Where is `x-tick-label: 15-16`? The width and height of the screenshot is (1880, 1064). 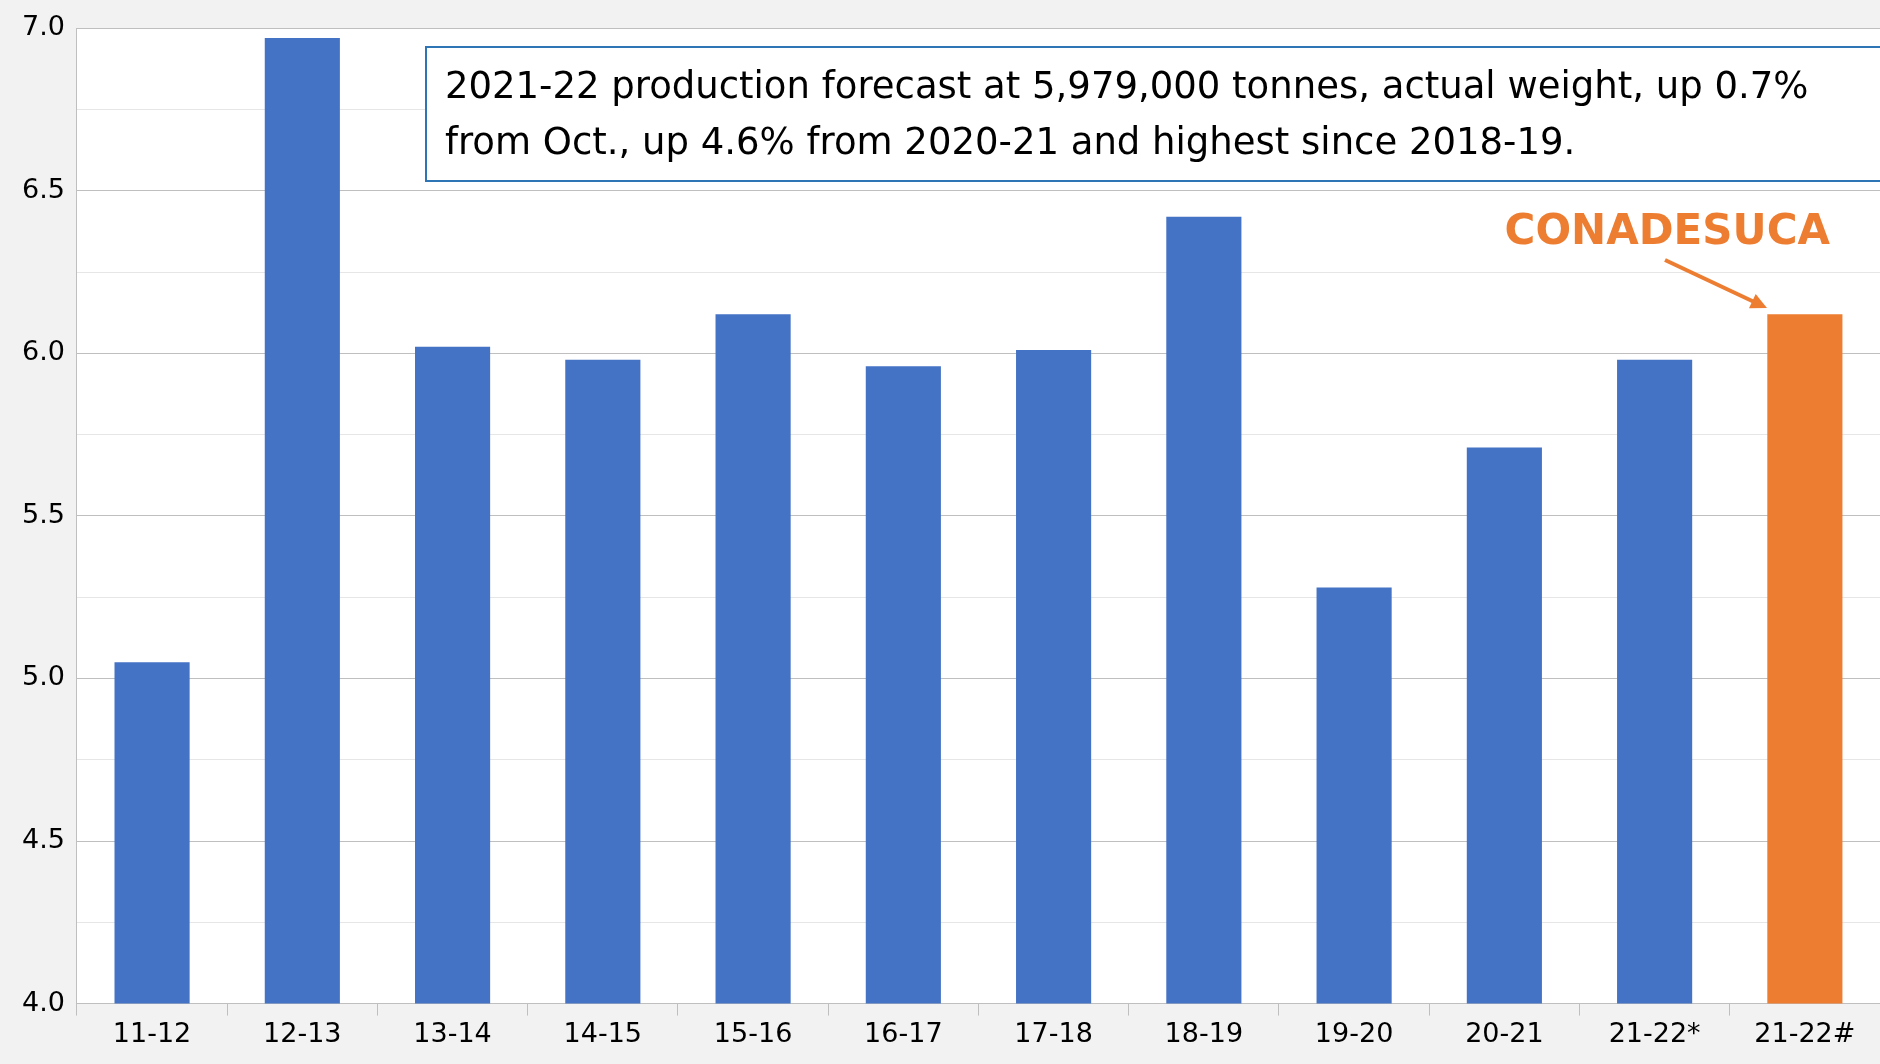
x-tick-label: 15-16 is located at coordinates (753, 1032).